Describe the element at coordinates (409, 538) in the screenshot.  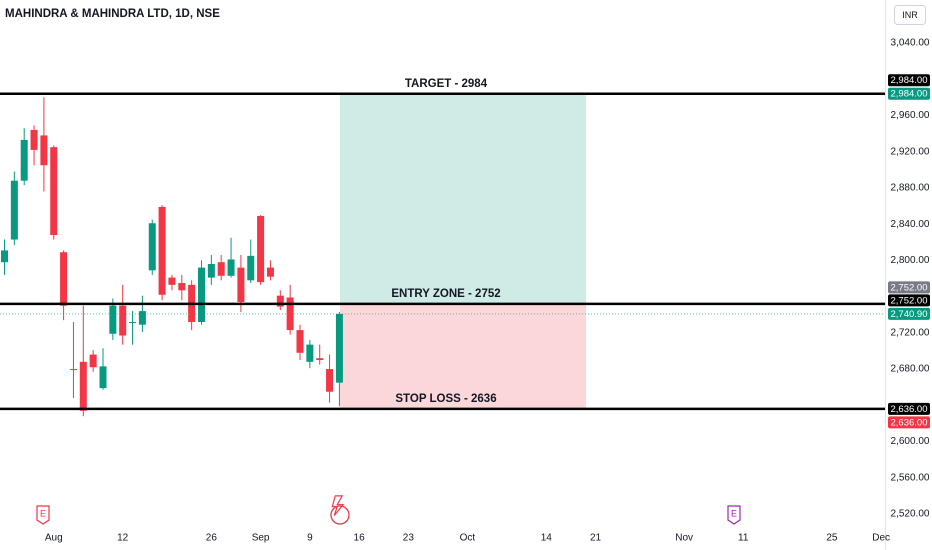
I see `x-tick-label: 23` at that location.